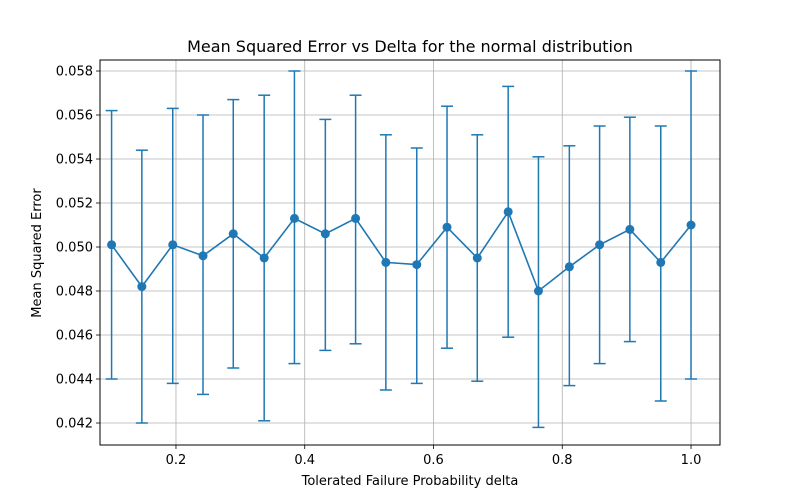 The width and height of the screenshot is (800, 500). Describe the element at coordinates (74, 160) in the screenshot. I see `y-tick-label: 0.054` at that location.